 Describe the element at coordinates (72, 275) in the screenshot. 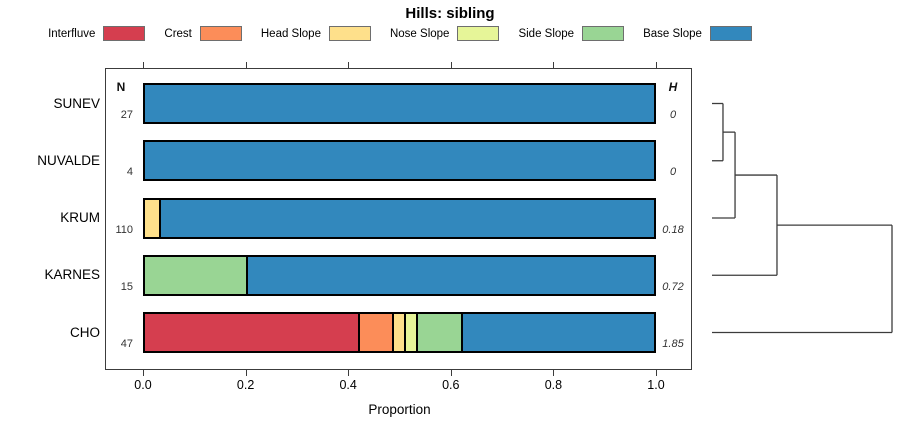

I see `row-label-karnes: KARNES` at that location.